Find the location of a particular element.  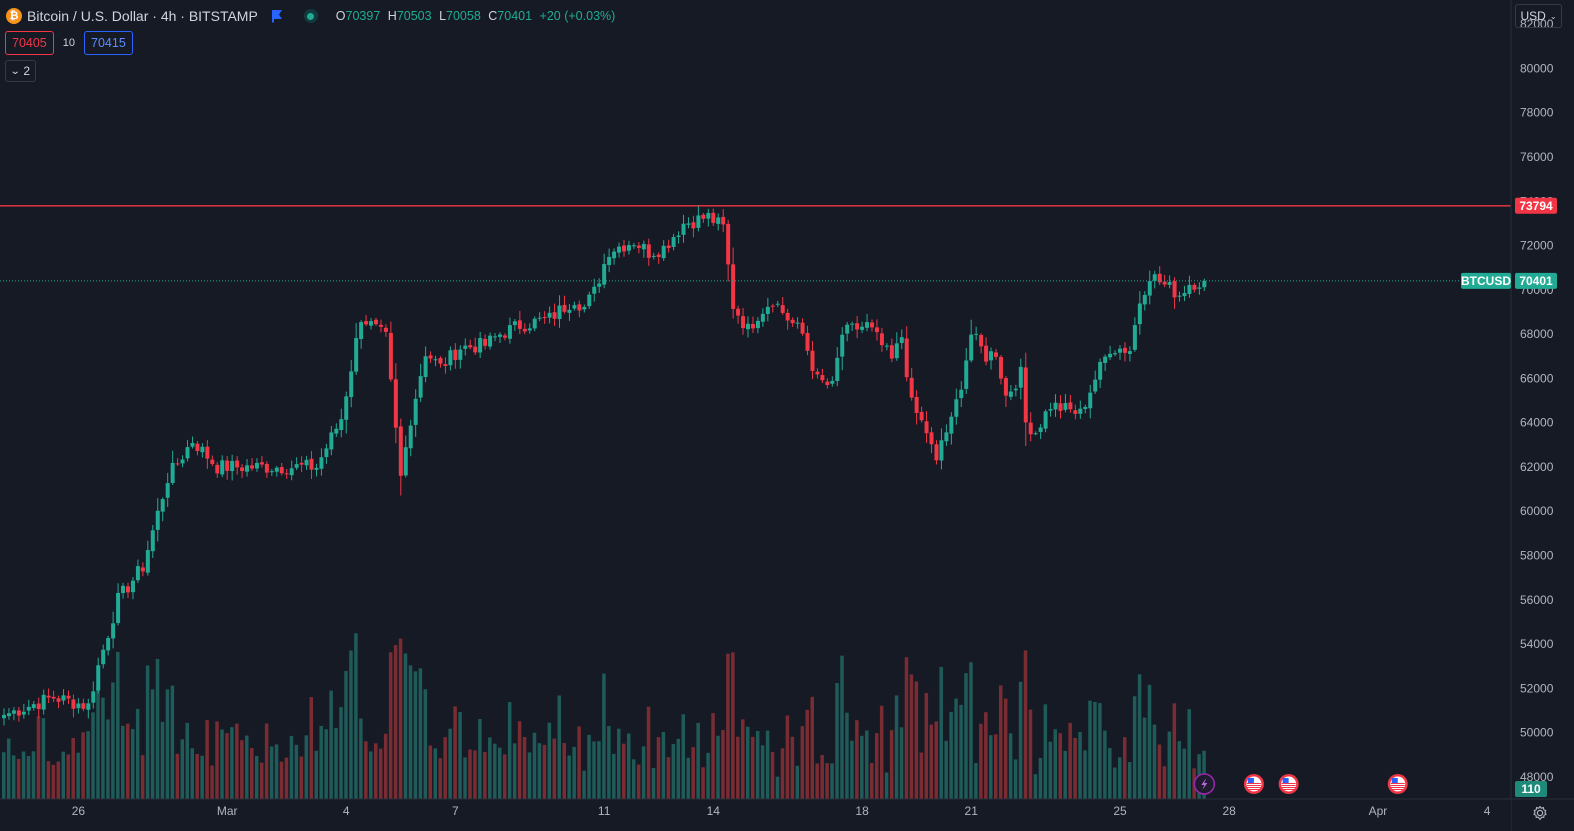

lightning-icon is located at coordinates (1204, 784).